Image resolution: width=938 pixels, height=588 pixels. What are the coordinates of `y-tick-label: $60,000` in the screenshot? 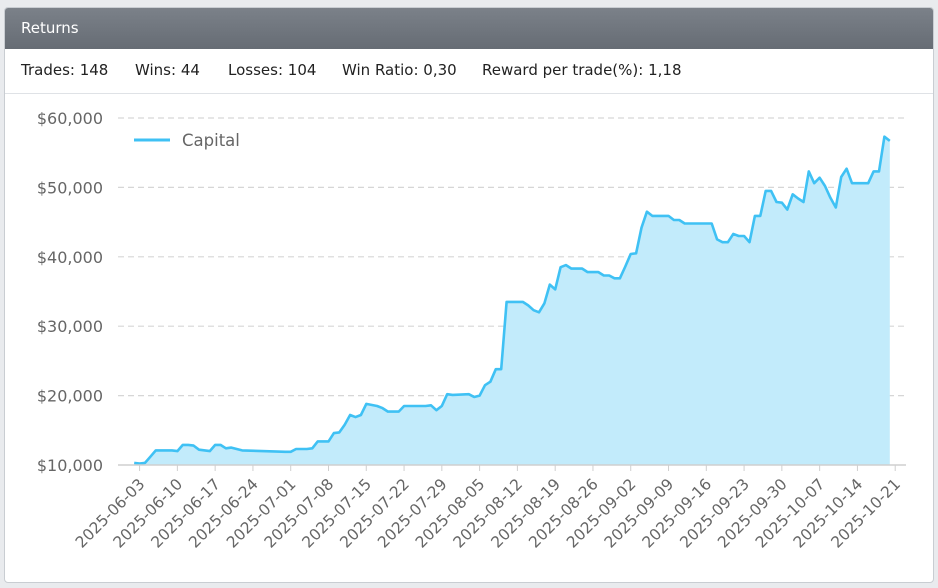 It's located at (70, 118).